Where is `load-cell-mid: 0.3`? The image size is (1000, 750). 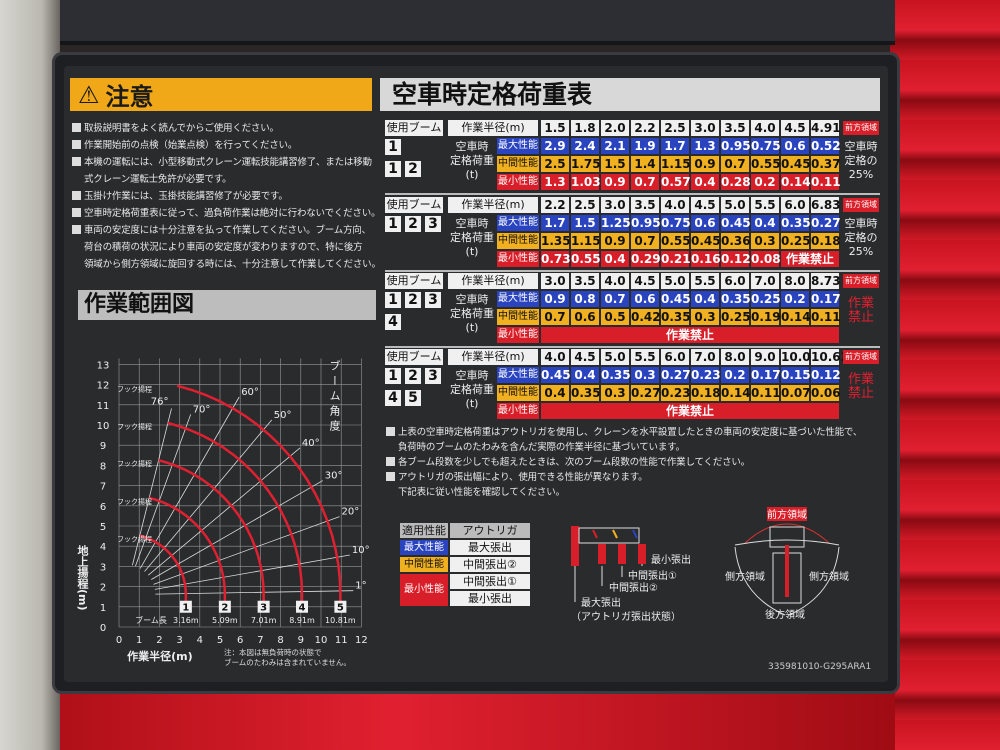
load-cell-mid: 0.3 is located at coordinates (765, 241).